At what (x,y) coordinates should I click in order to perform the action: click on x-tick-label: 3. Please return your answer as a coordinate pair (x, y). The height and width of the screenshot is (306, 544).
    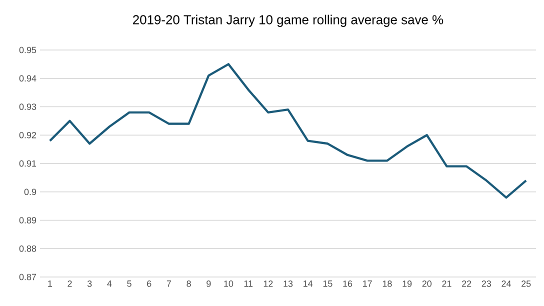
    Looking at the image, I should click on (89, 283).